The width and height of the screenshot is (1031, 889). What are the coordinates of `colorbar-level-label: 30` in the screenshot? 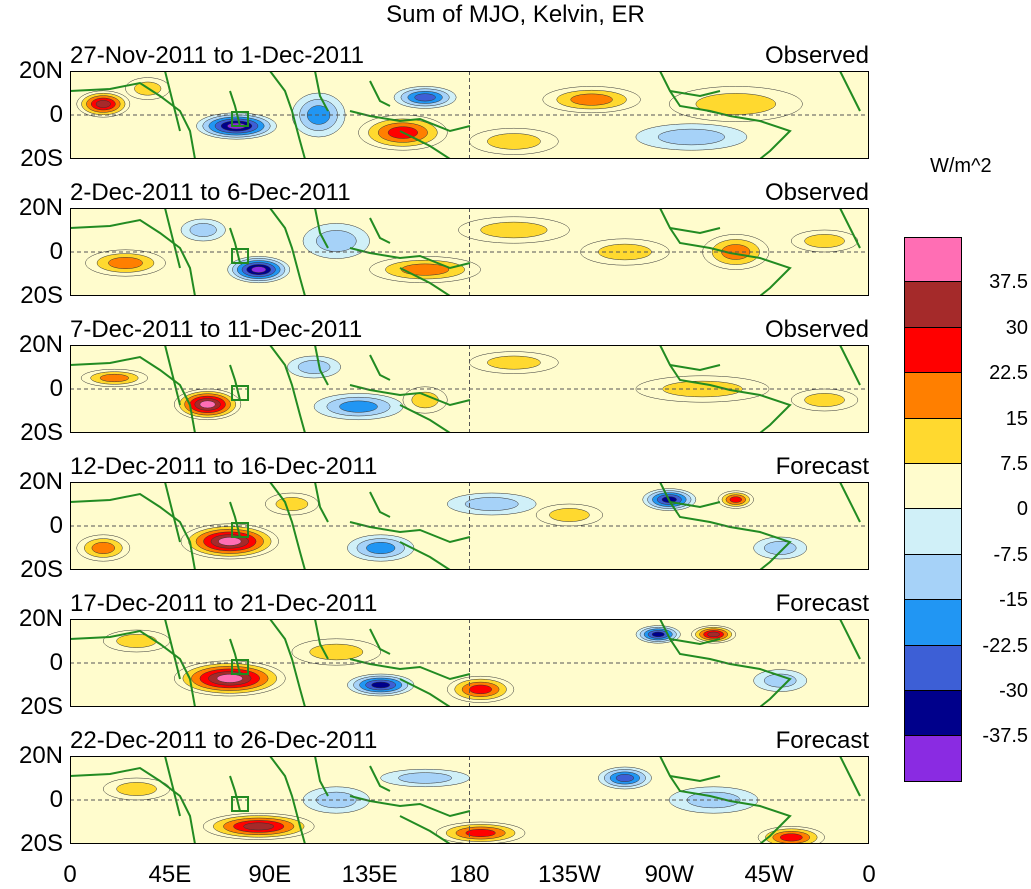 It's located at (1016, 327).